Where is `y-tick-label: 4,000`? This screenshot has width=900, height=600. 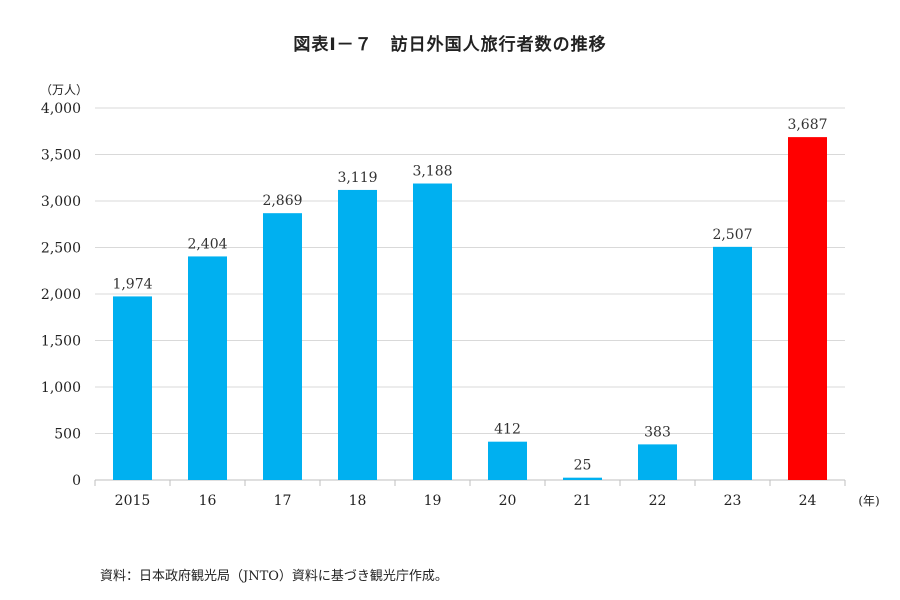 y-tick-label: 4,000 is located at coordinates (61, 109).